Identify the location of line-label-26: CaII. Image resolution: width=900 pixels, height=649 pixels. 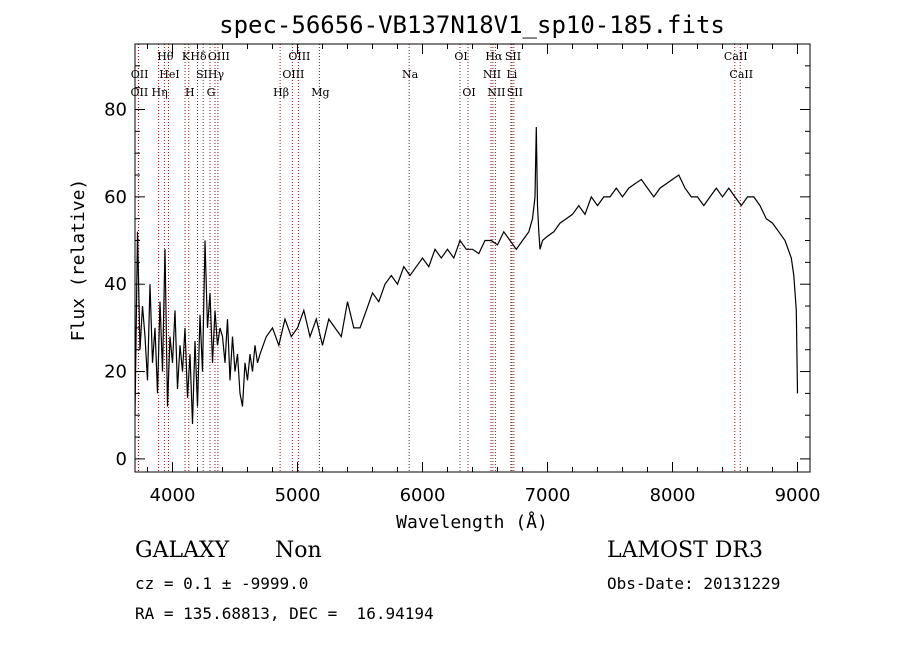
(741, 74).